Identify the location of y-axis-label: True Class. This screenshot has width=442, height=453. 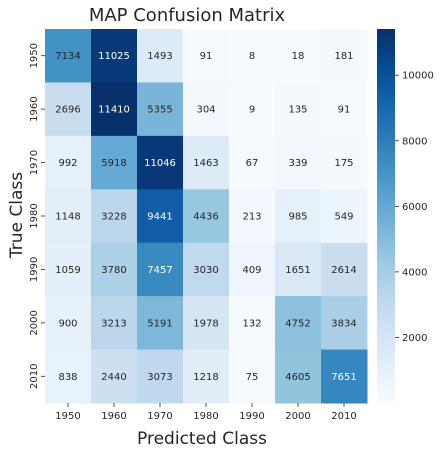
(17, 215).